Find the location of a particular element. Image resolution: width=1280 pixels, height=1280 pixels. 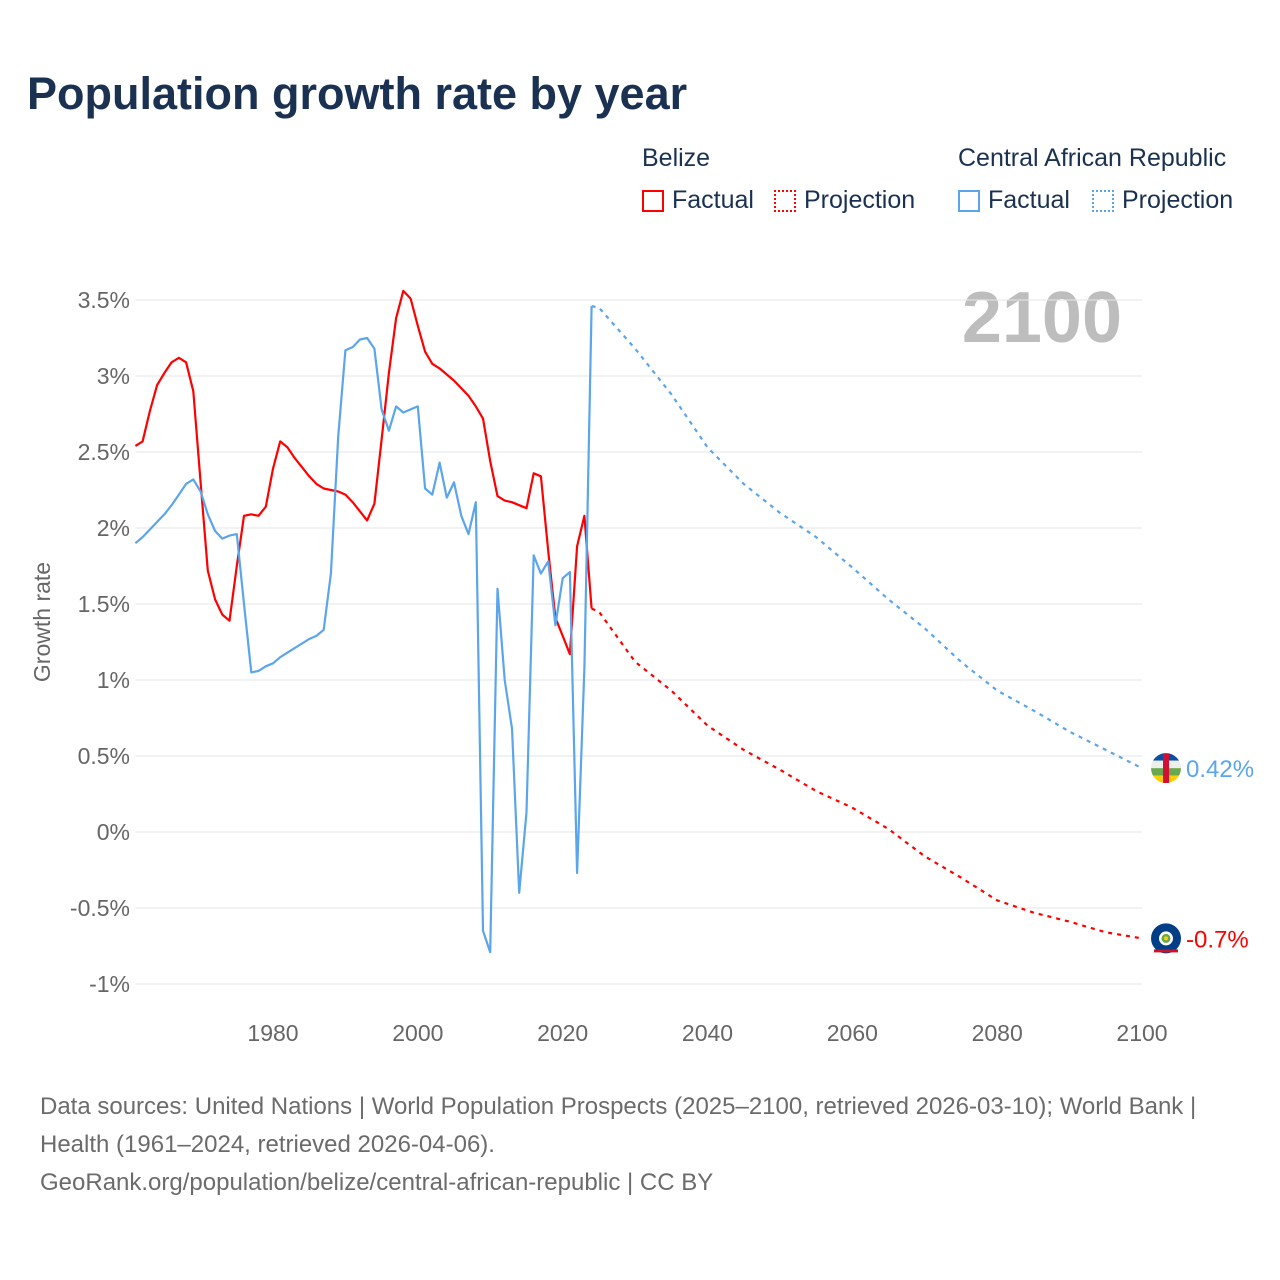

end-value-label: -0.7% is located at coordinates (1217, 939).